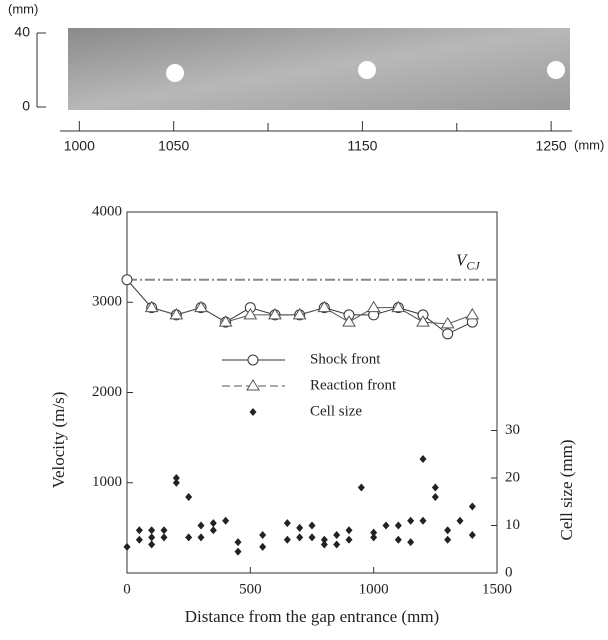  What do you see at coordinates (566, 489) in the screenshot?
I see `y2-axis-label: Cell size (mm)` at bounding box center [566, 489].